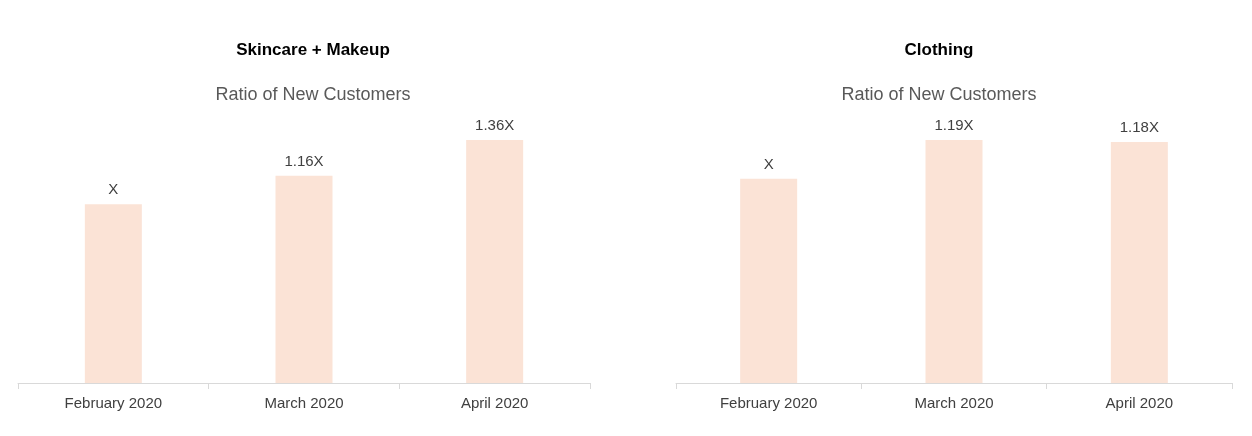 The width and height of the screenshot is (1252, 436). Describe the element at coordinates (954, 124) in the screenshot. I see `data-label: 1.19X` at that location.